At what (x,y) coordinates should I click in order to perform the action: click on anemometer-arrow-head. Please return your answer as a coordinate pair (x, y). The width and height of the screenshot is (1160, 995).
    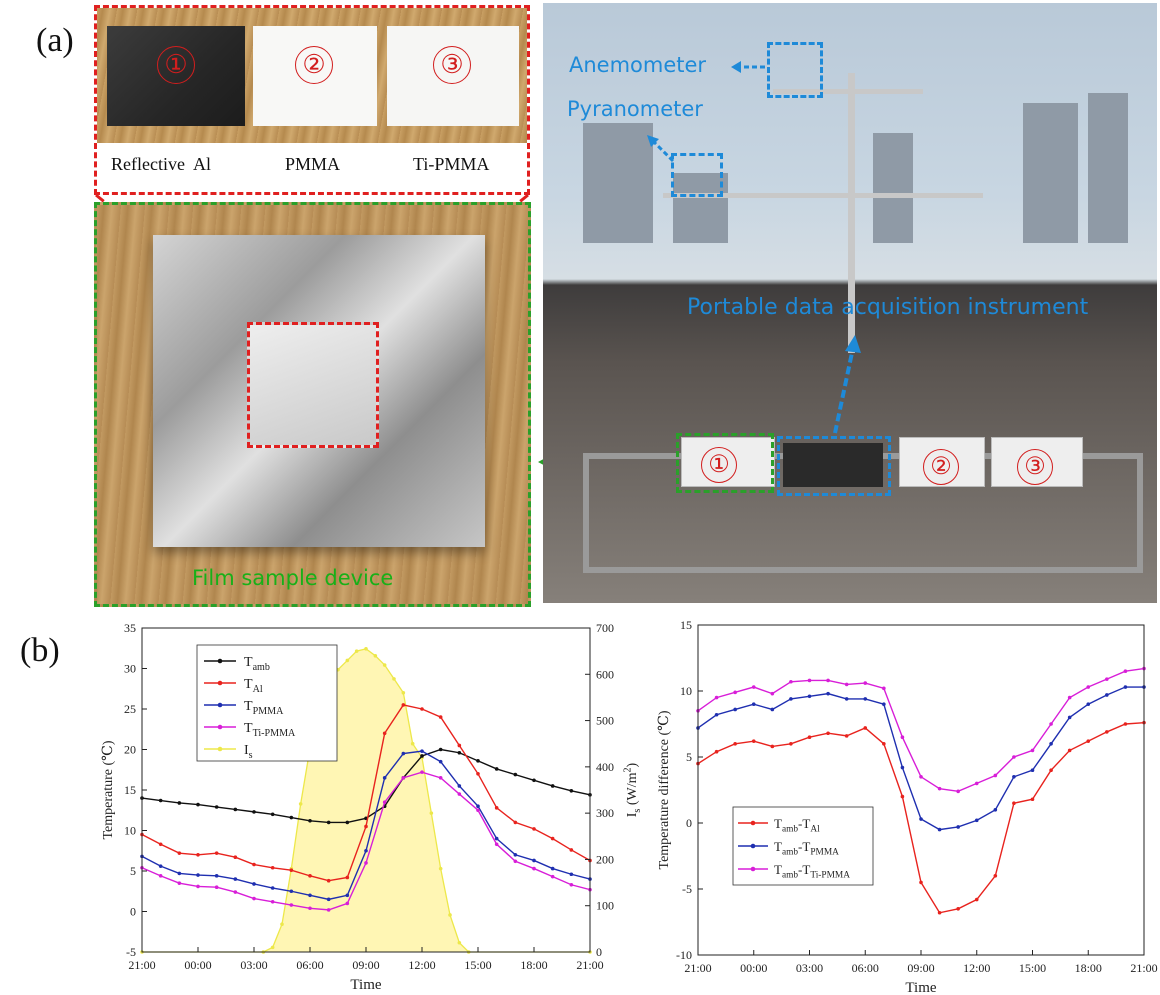
    Looking at the image, I should click on (736, 67).